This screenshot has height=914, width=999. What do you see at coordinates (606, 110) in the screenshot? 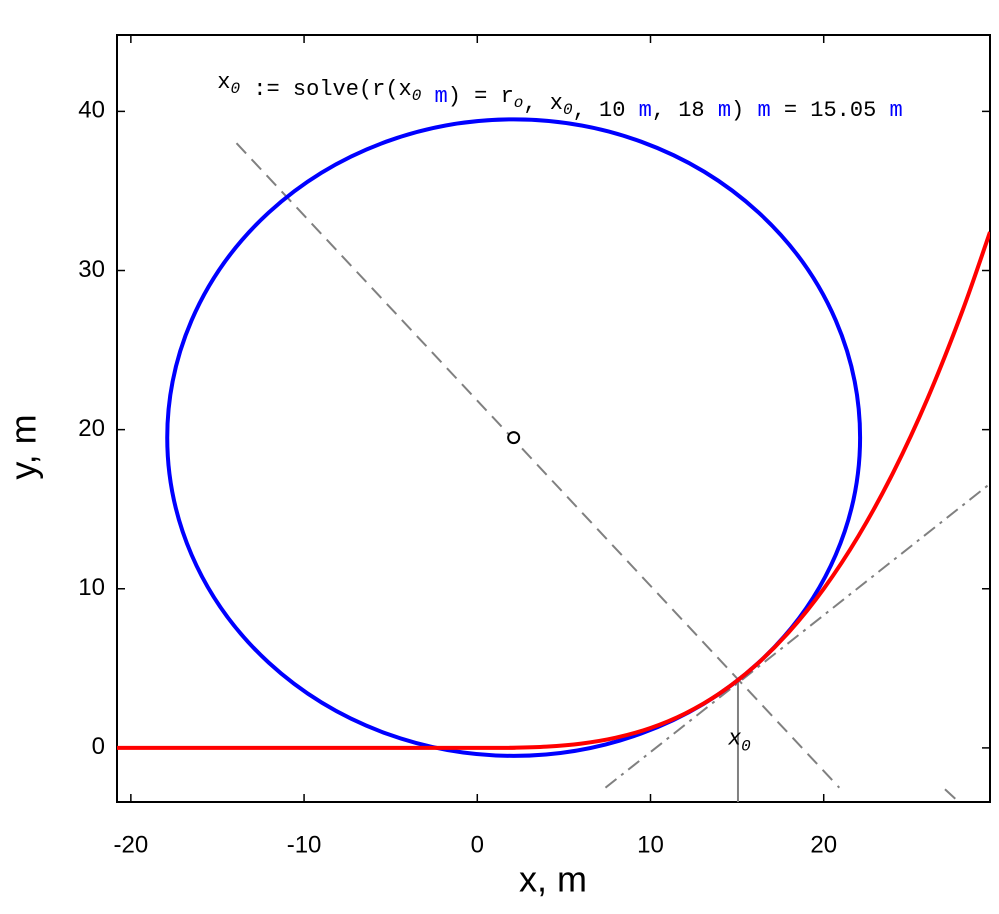
I see `formula-part: , 10` at bounding box center [606, 110].